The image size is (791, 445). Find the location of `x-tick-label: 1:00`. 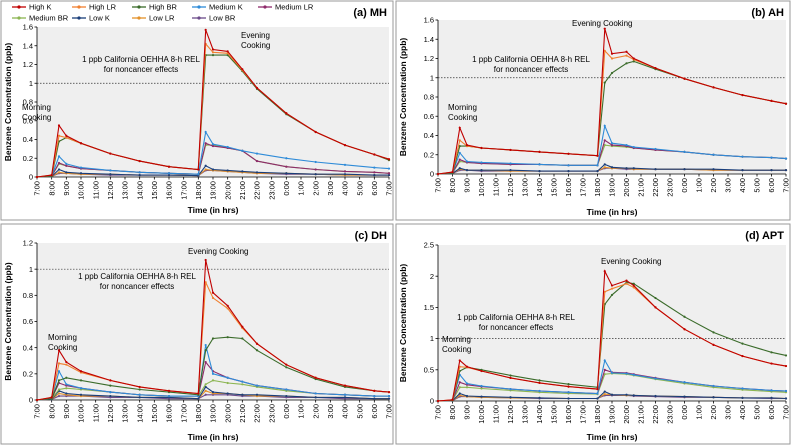

x-tick-label: 1:00 is located at coordinates (699, 185).